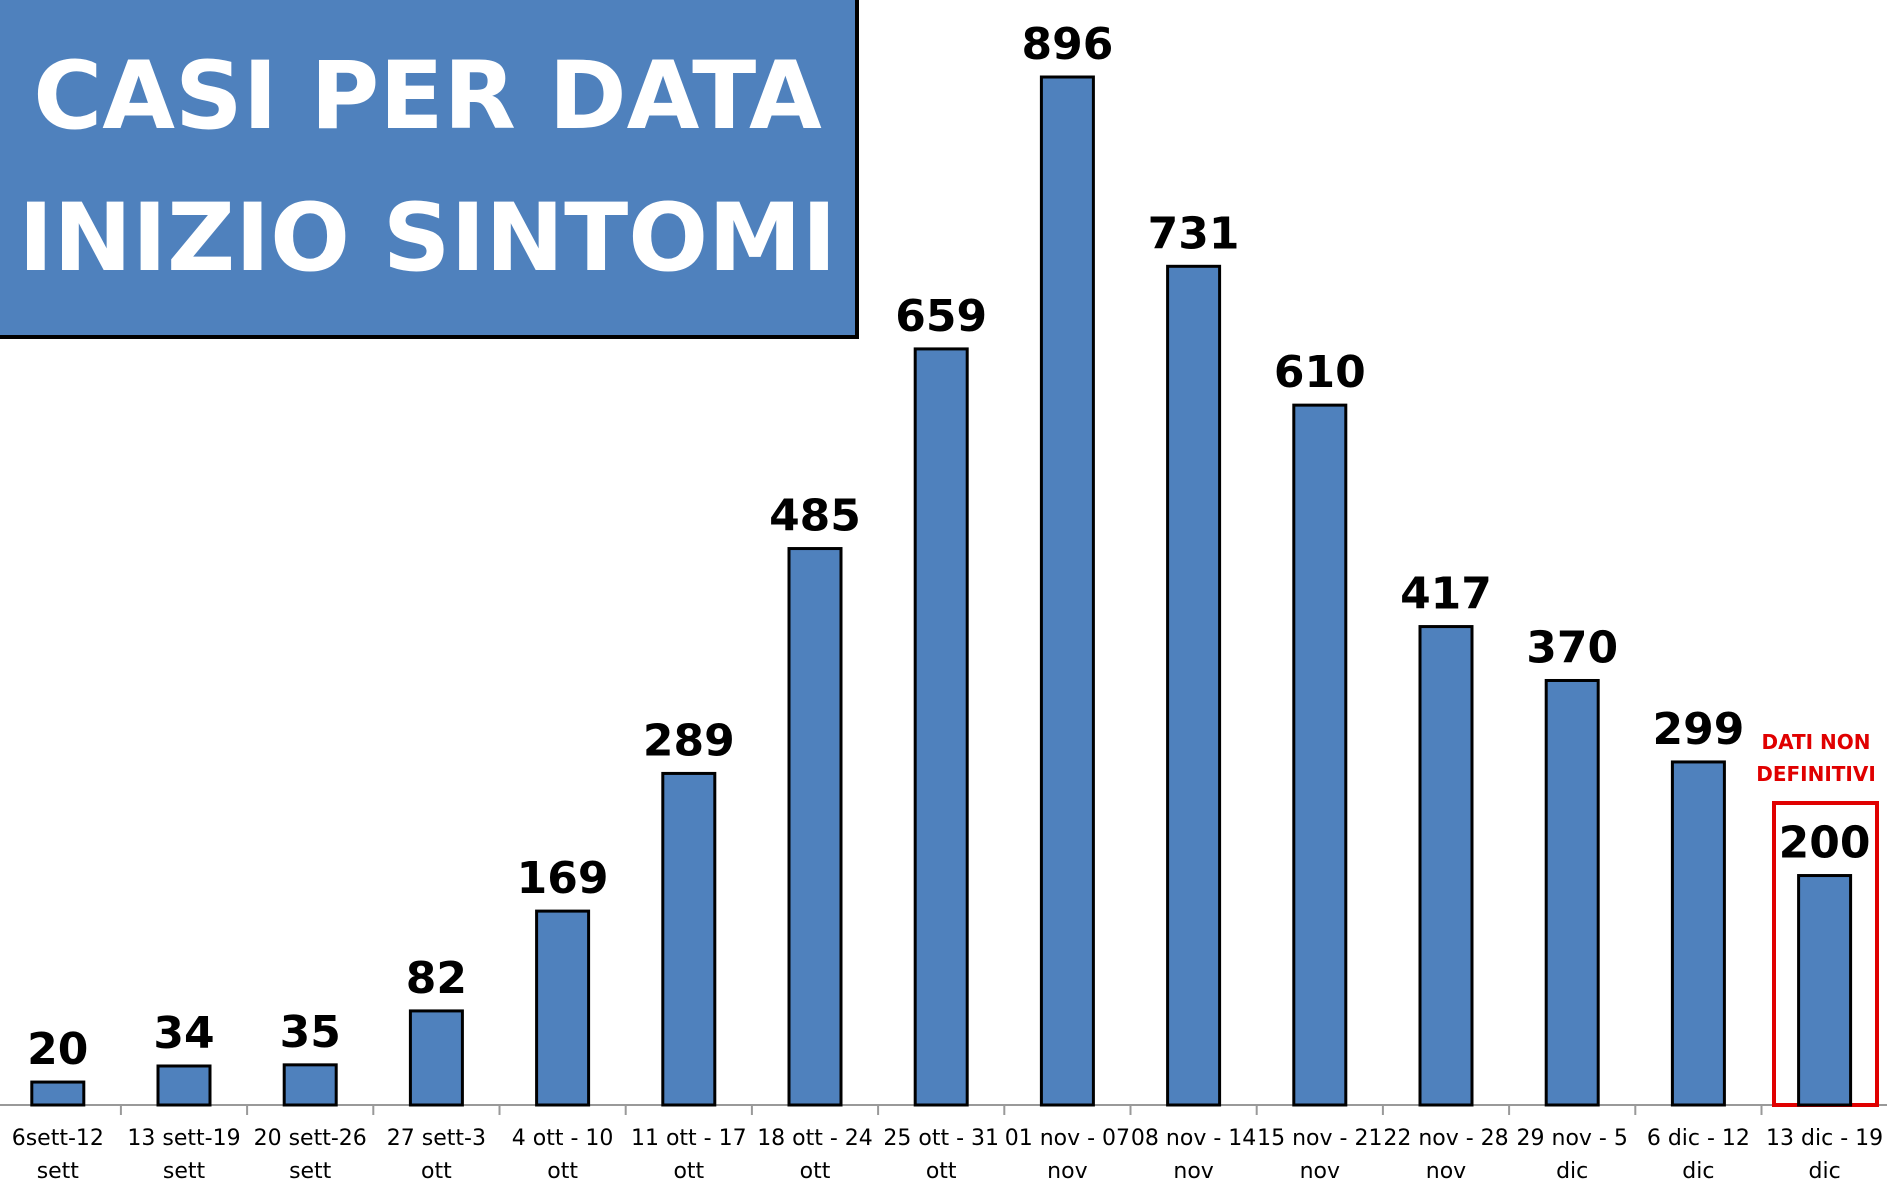 Image resolution: width=1887 pixels, height=1188 pixels. Describe the element at coordinates (563, 878) in the screenshot. I see `data-label: 169` at that location.